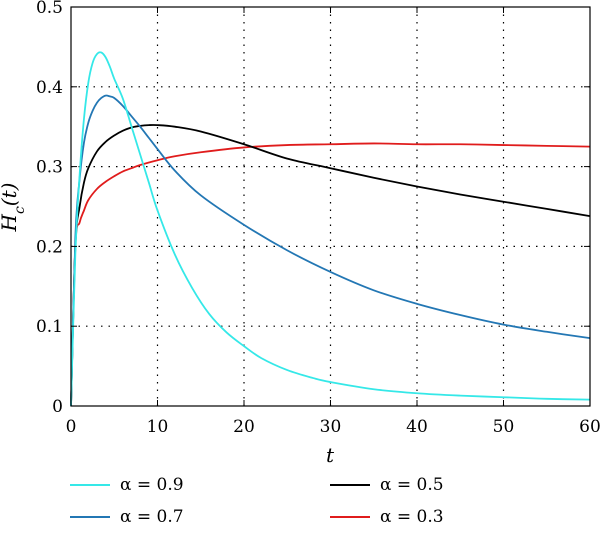  What do you see at coordinates (49, 9) in the screenshot?
I see `y-tick-label: 0.5` at bounding box center [49, 9].